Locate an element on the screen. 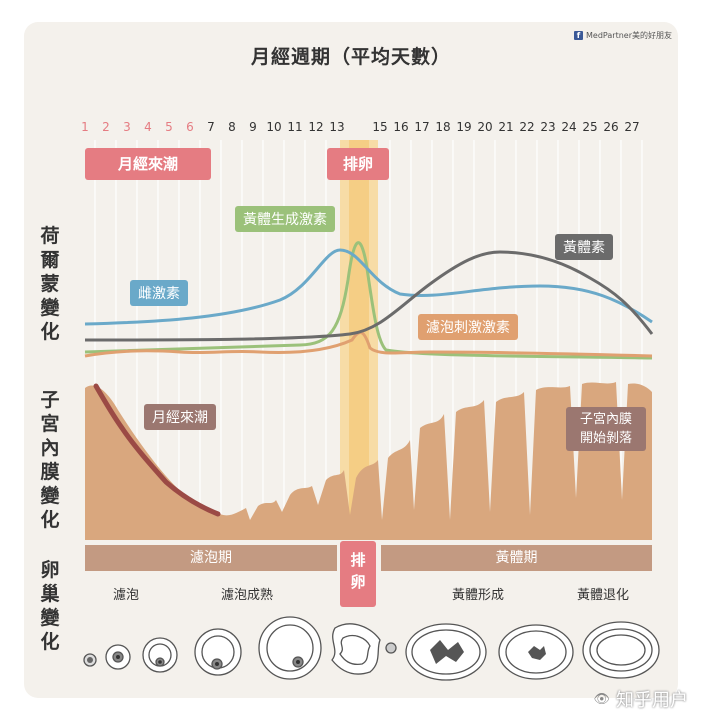 This screenshot has height=720, width=702. day-label: 13 is located at coordinates (337, 127).